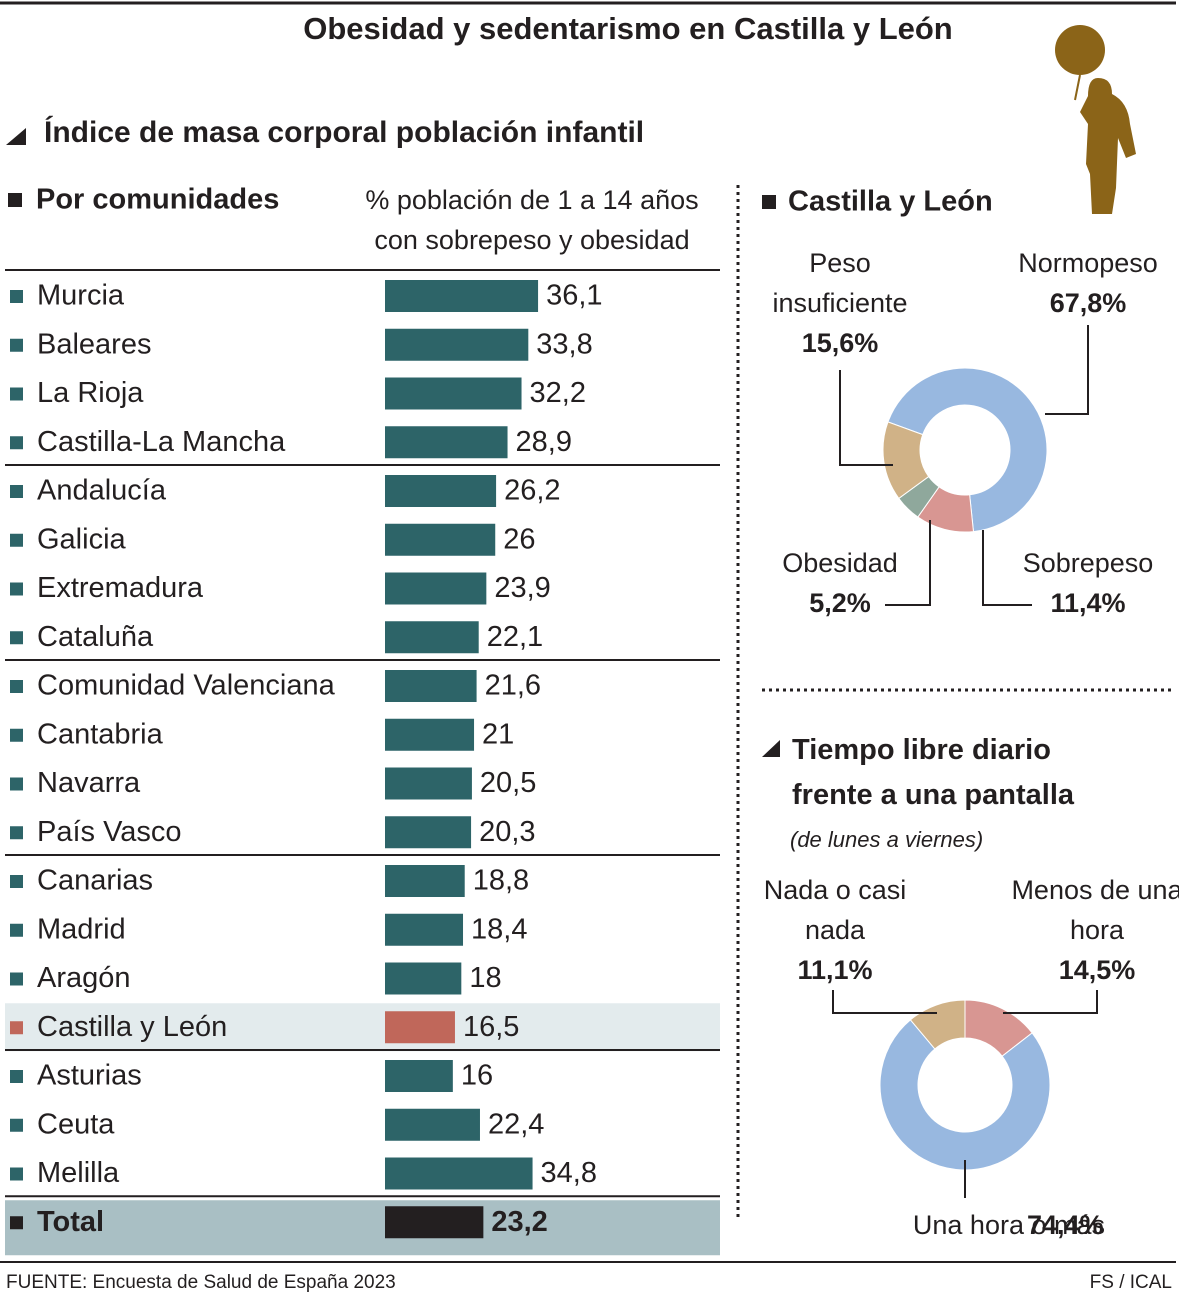 The height and width of the screenshot is (1300, 1179). What do you see at coordinates (544, 442) in the screenshot?
I see `value-label: 28,9` at bounding box center [544, 442].